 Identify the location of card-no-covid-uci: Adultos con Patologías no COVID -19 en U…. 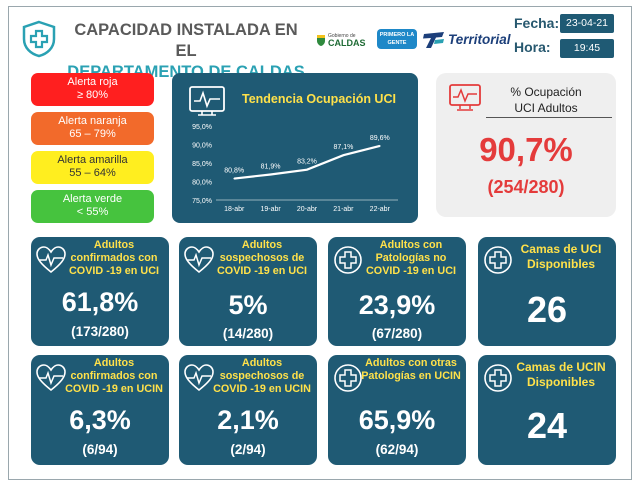
(397, 291).